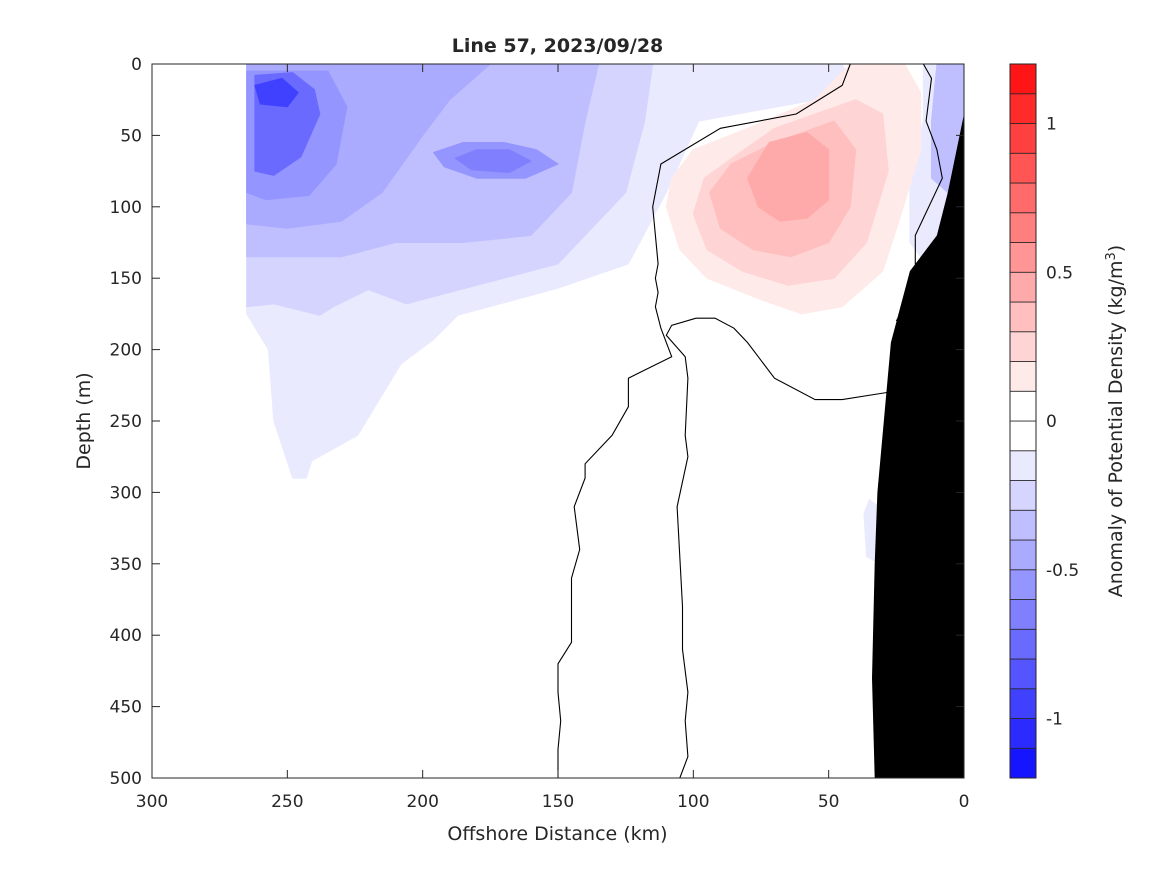 The height and width of the screenshot is (875, 1167). Describe the element at coordinates (131, 136) in the screenshot. I see `y-tick-label: 50` at that location.